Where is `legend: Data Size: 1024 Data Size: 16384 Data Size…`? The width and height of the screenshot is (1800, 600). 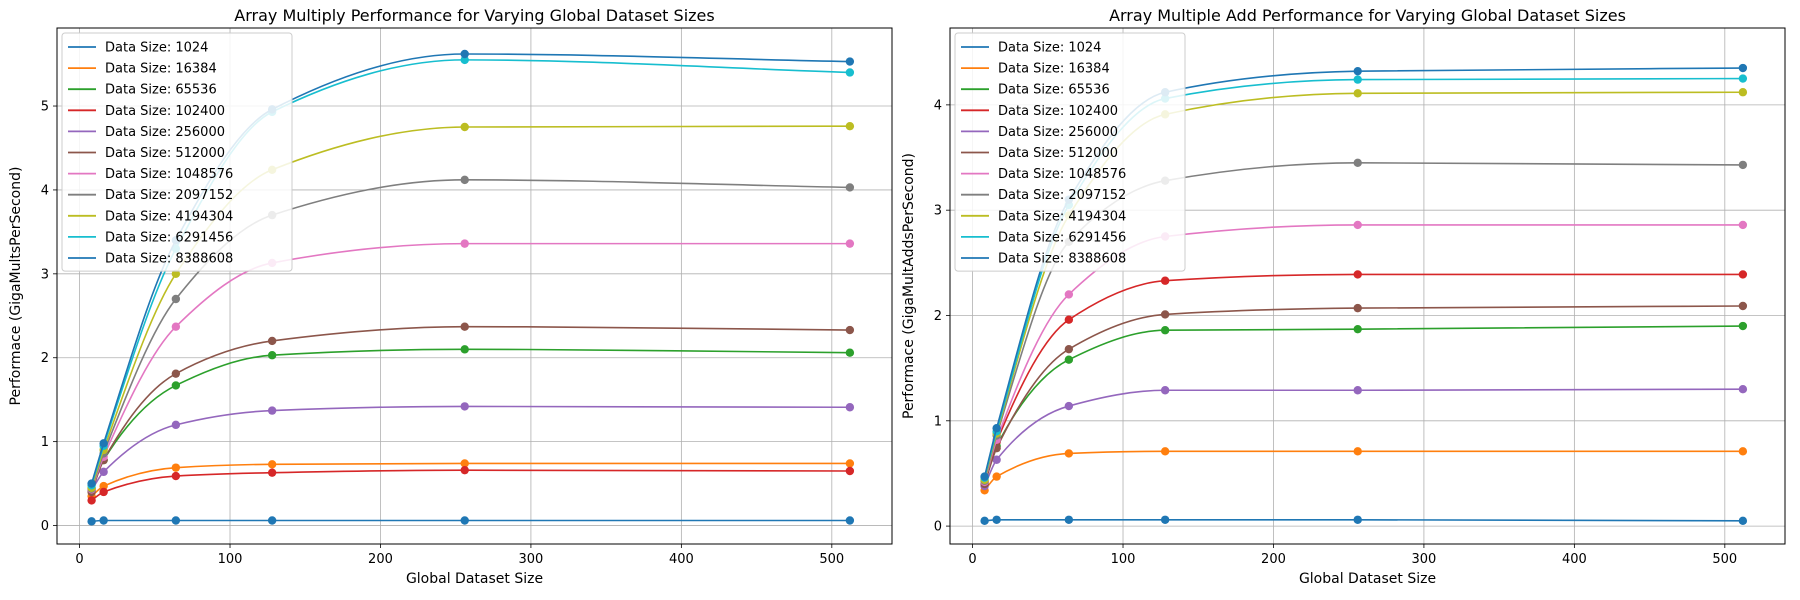 legend: Data Size: 1024 Data Size: 16384 Data Size… is located at coordinates (1070, 152).